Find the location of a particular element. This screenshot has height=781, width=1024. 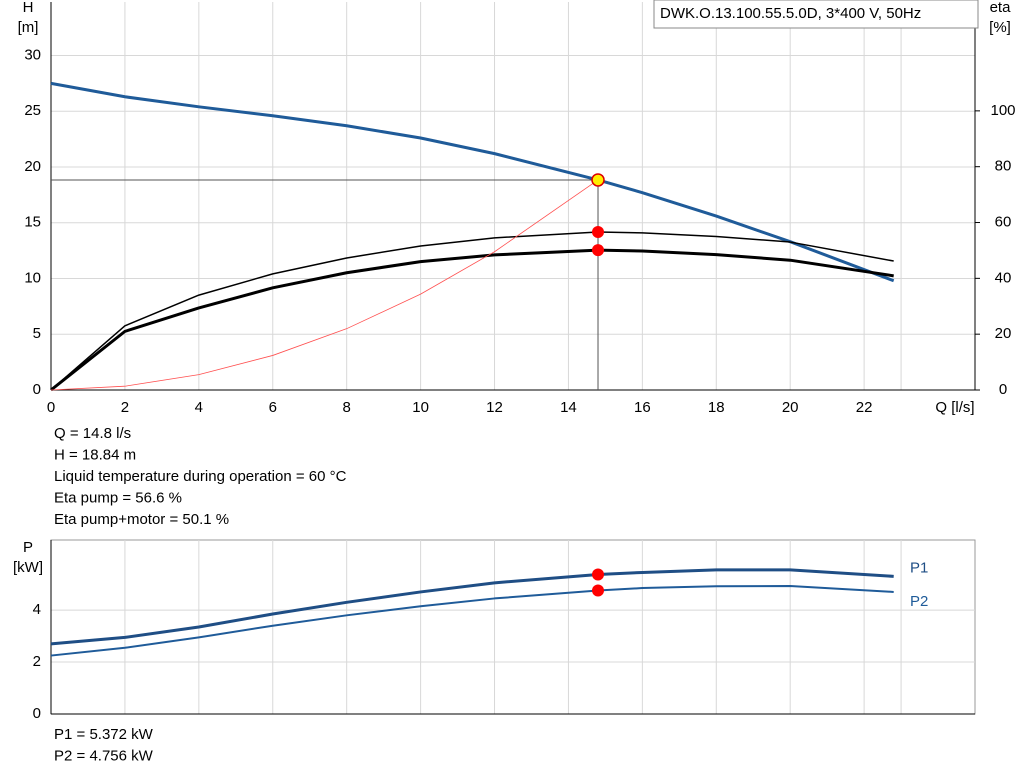

y-axis-label: P is located at coordinates (28, 547).